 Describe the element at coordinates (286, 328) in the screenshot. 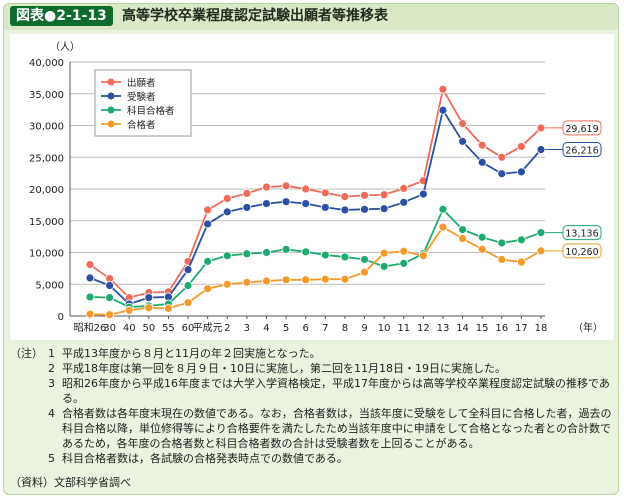

I see `x-tick-label: 5` at that location.